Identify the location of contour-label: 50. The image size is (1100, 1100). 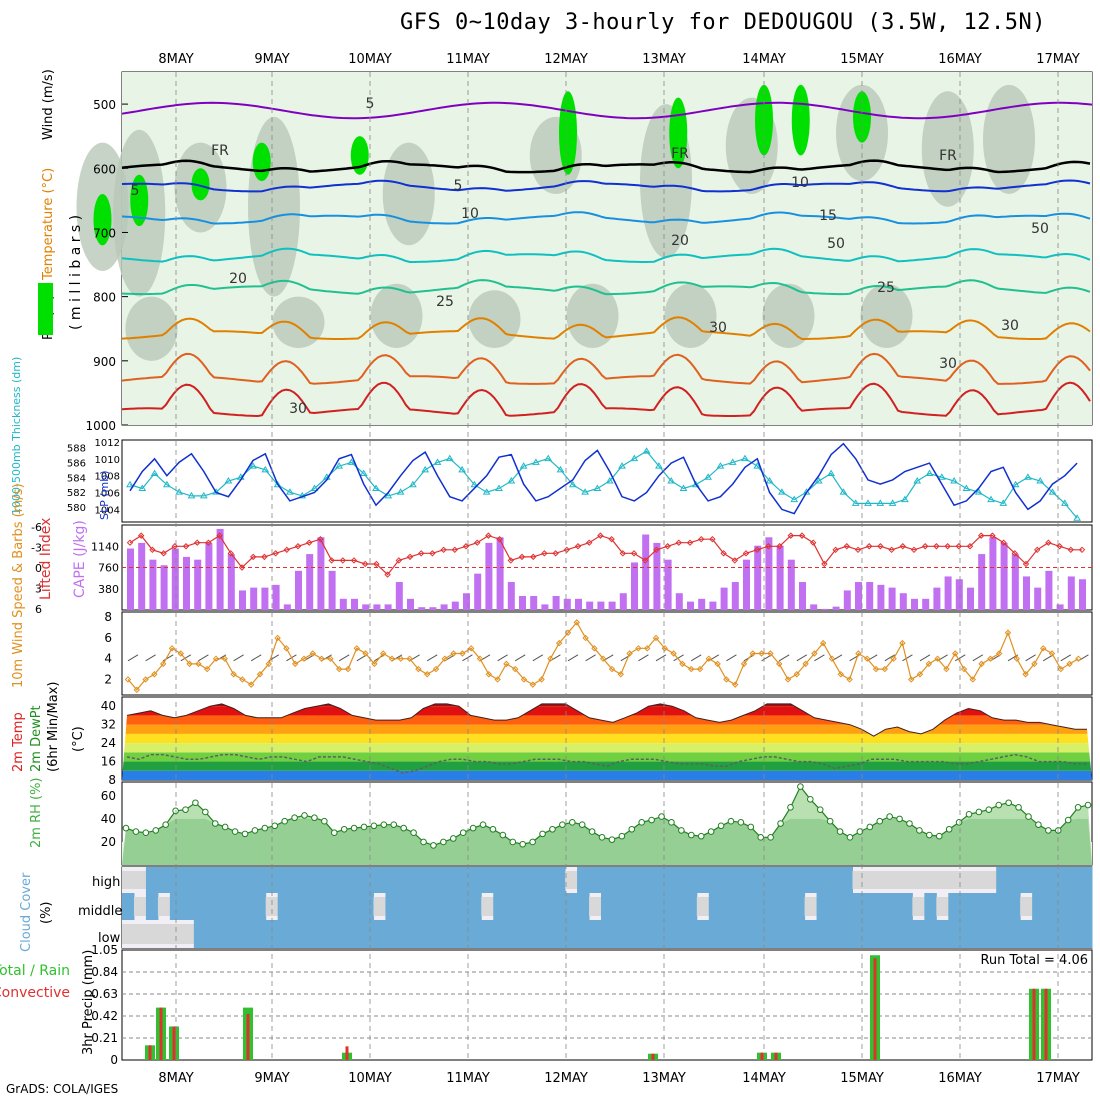
(836, 244).